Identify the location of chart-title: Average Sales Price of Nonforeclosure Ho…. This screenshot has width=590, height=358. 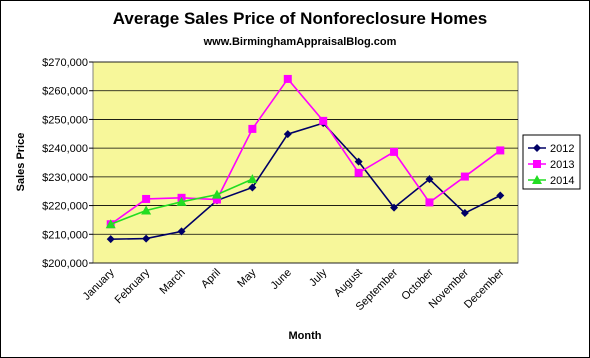
(300, 18).